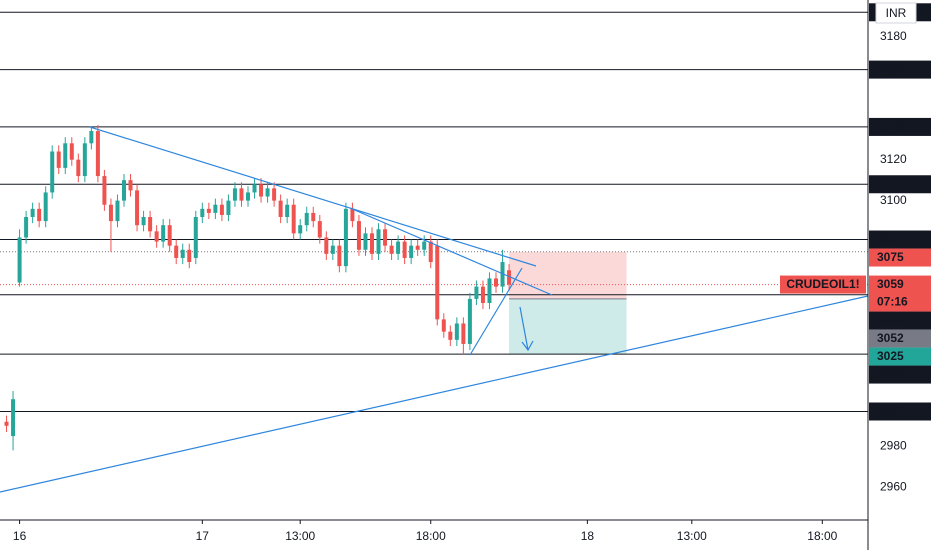  Describe the element at coordinates (890, 239) in the screenshot. I see `price-tag-label: 3081` at that location.